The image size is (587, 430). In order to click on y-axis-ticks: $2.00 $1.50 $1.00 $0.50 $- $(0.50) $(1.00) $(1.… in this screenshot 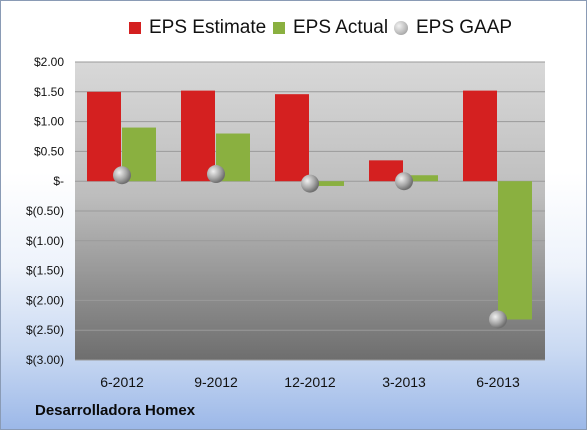, I will do `click(45, 211)`.